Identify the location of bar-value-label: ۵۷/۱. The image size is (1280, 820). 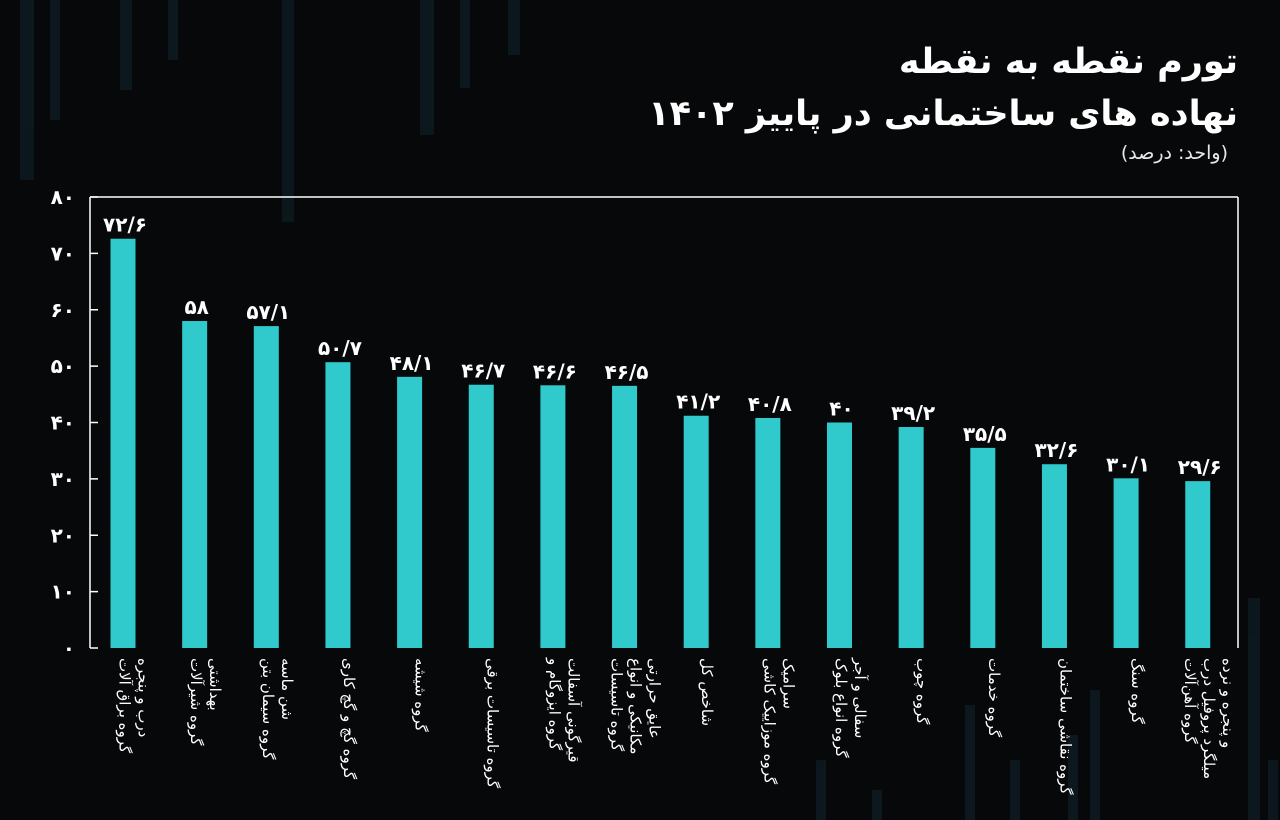
(268, 312).